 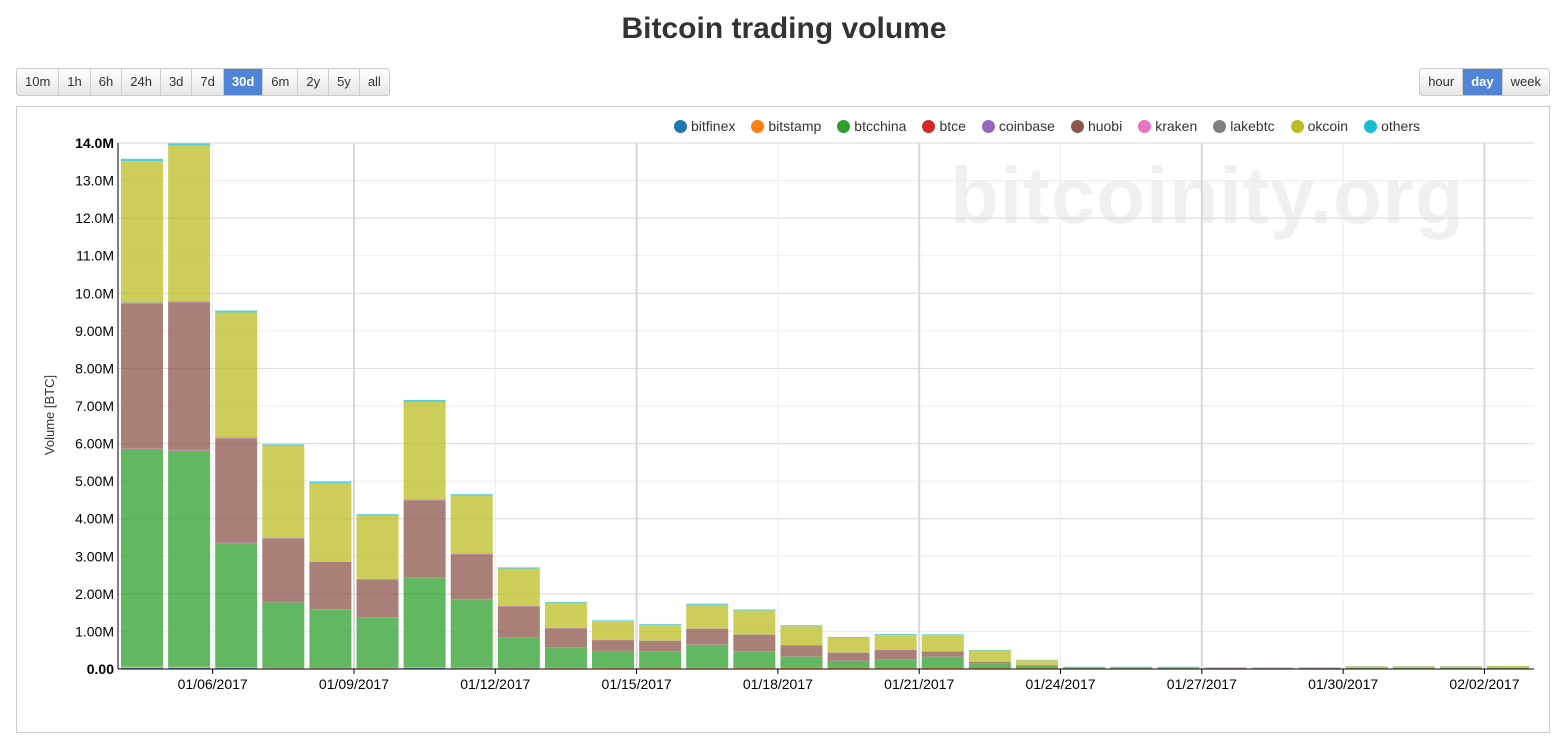 I want to click on legend-item-btce: btce, so click(x=944, y=126).